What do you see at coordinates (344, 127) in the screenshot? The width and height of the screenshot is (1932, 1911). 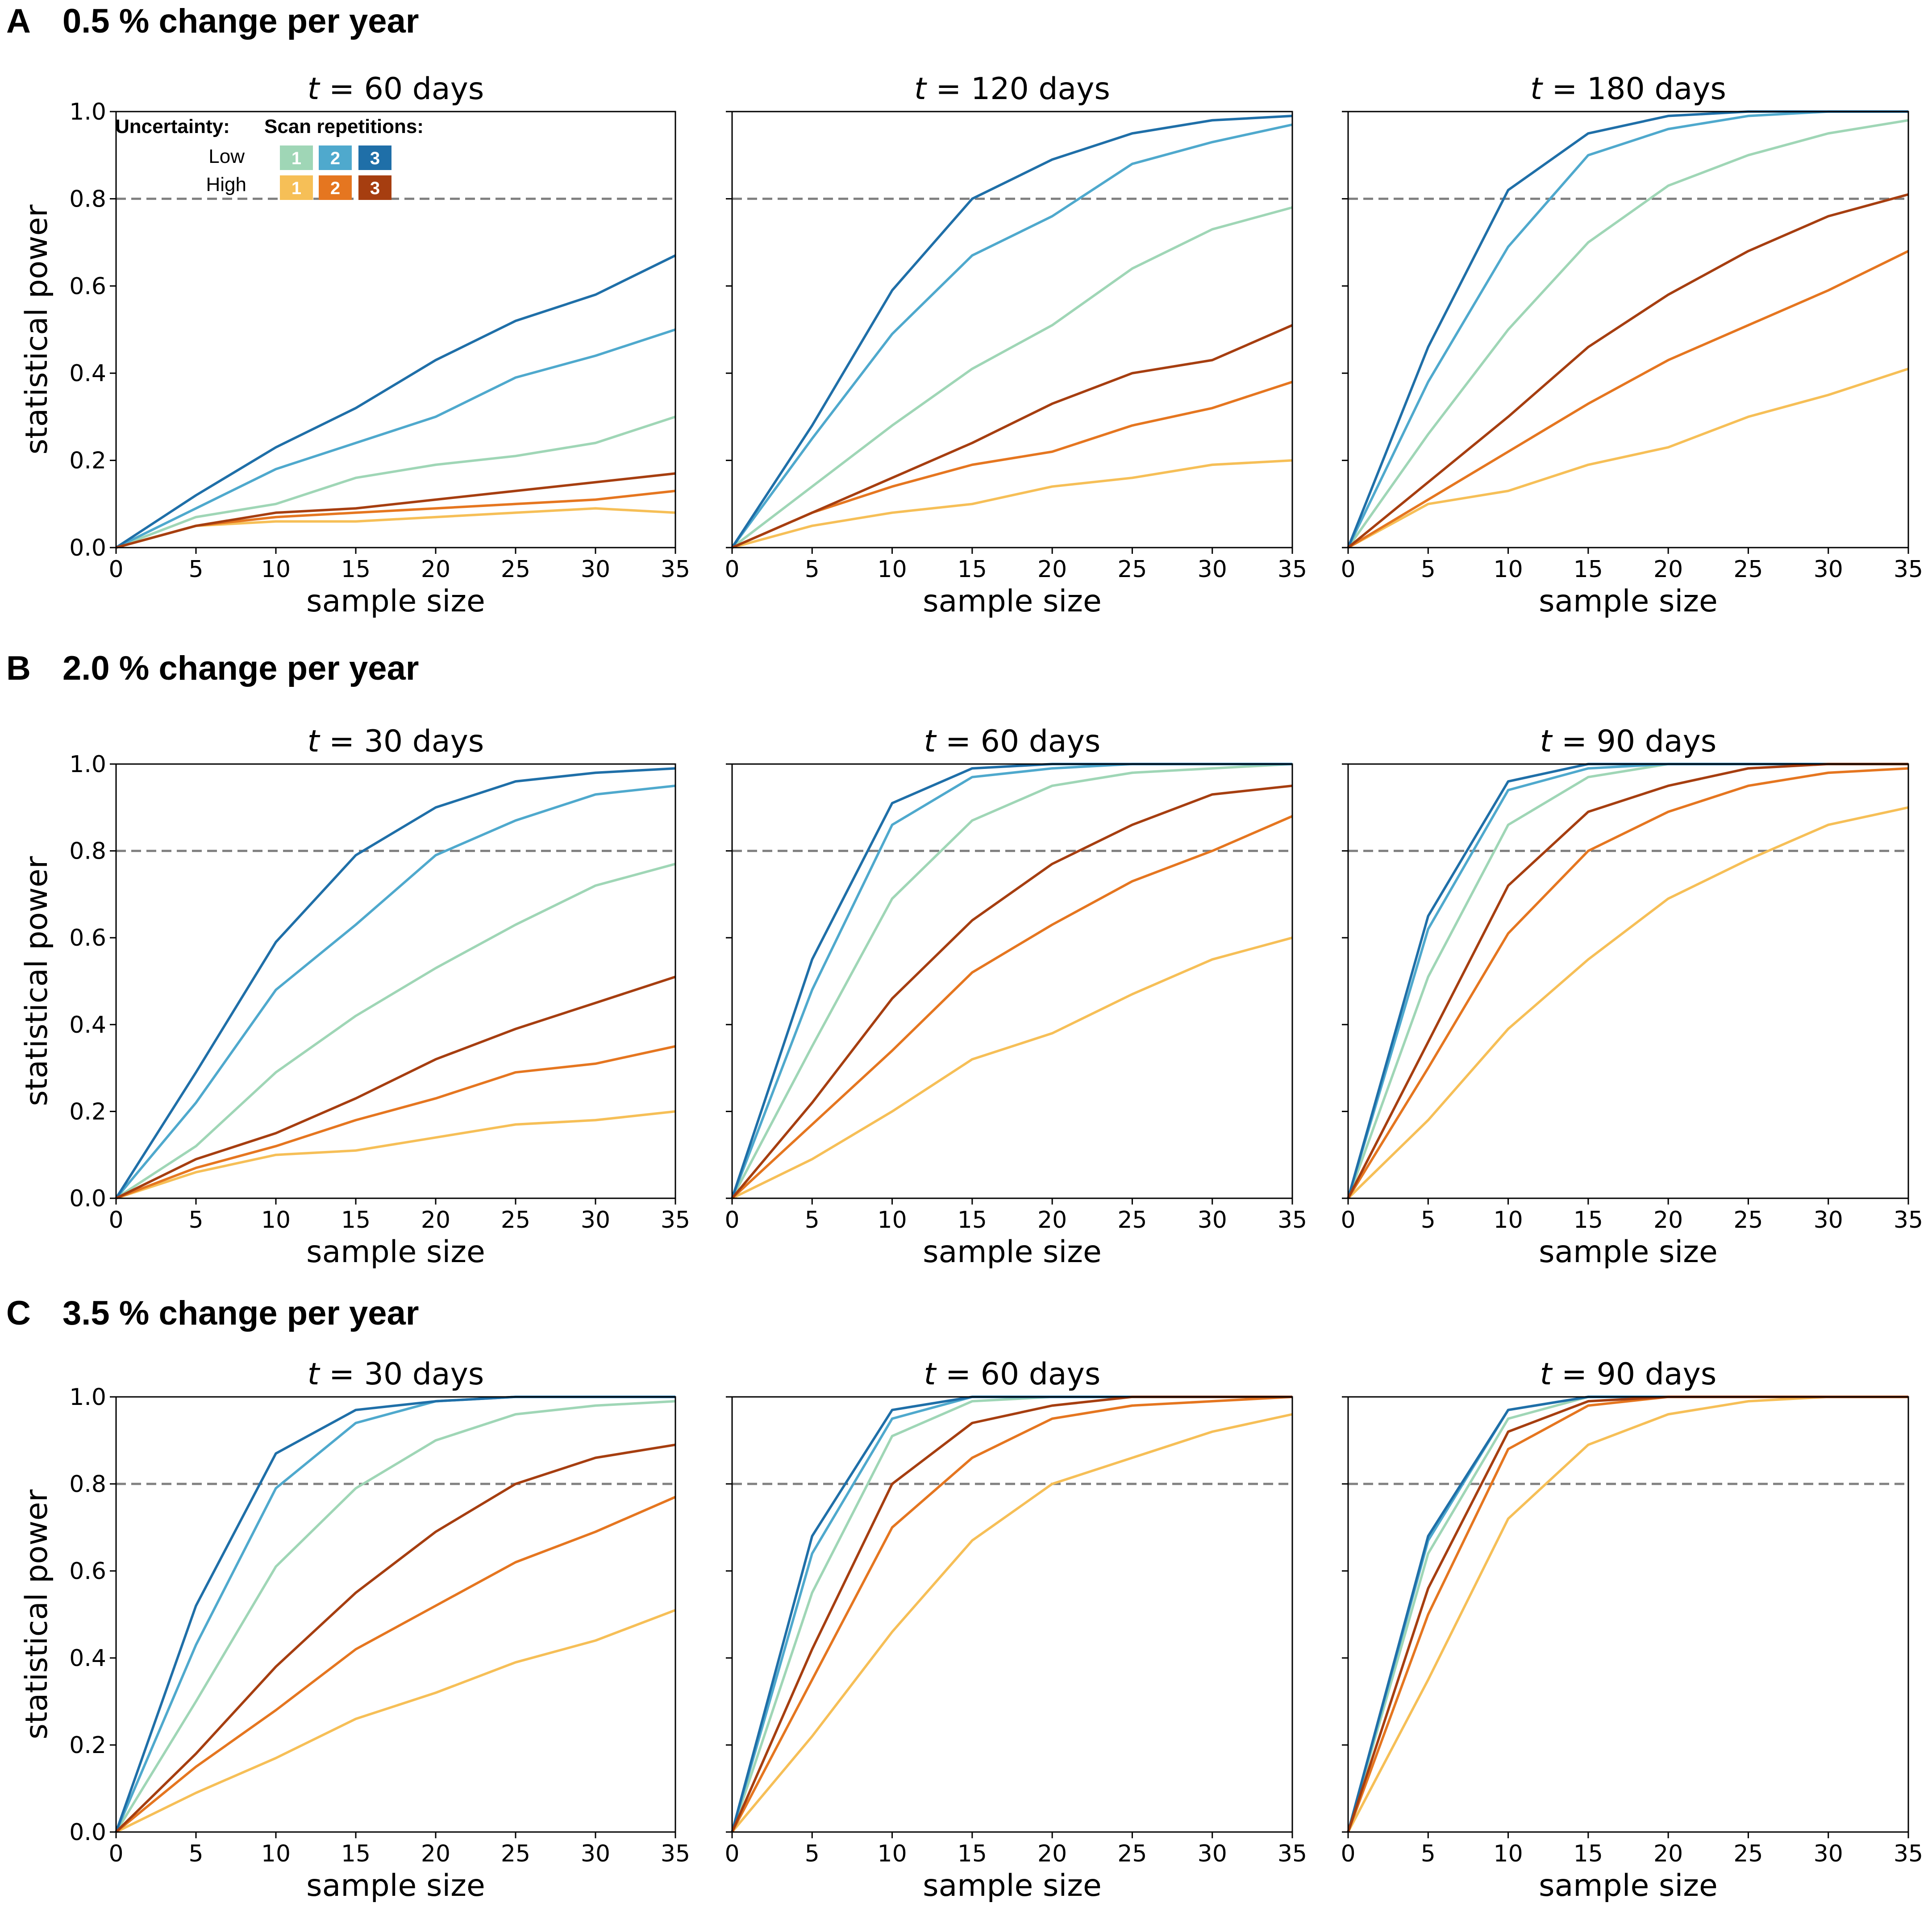 I see `legend-repetitions-label: Scan repetitions:` at bounding box center [344, 127].